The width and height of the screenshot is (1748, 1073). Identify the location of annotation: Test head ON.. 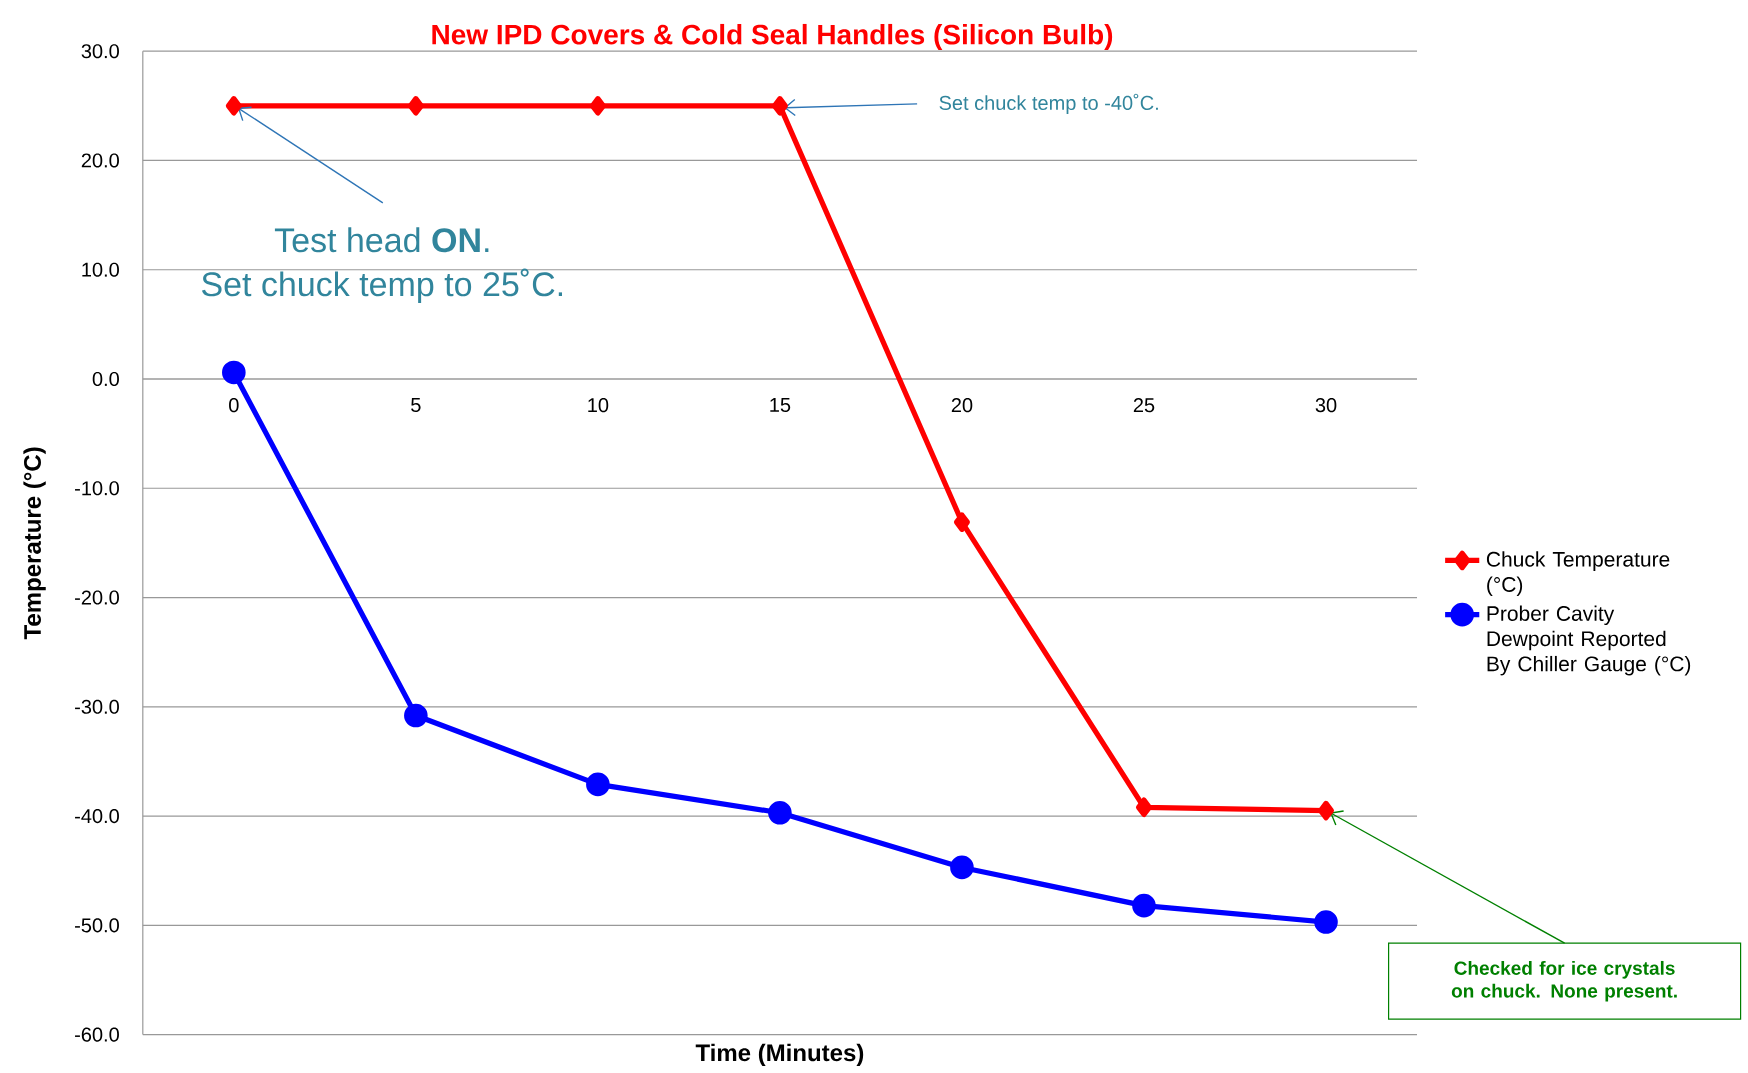
(381, 240).